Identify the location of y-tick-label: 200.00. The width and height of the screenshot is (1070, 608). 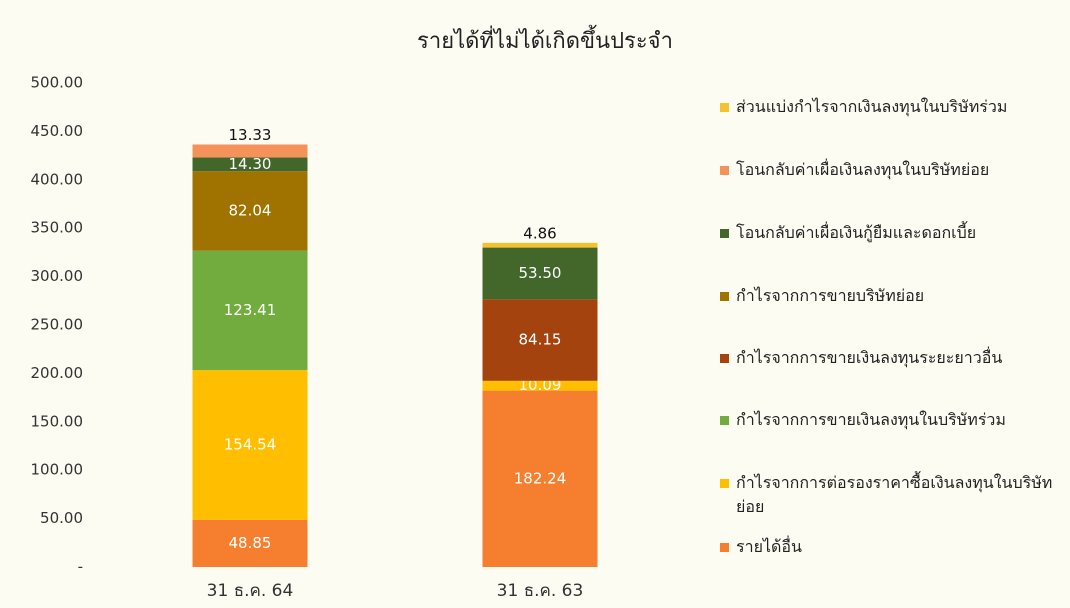
(57, 373).